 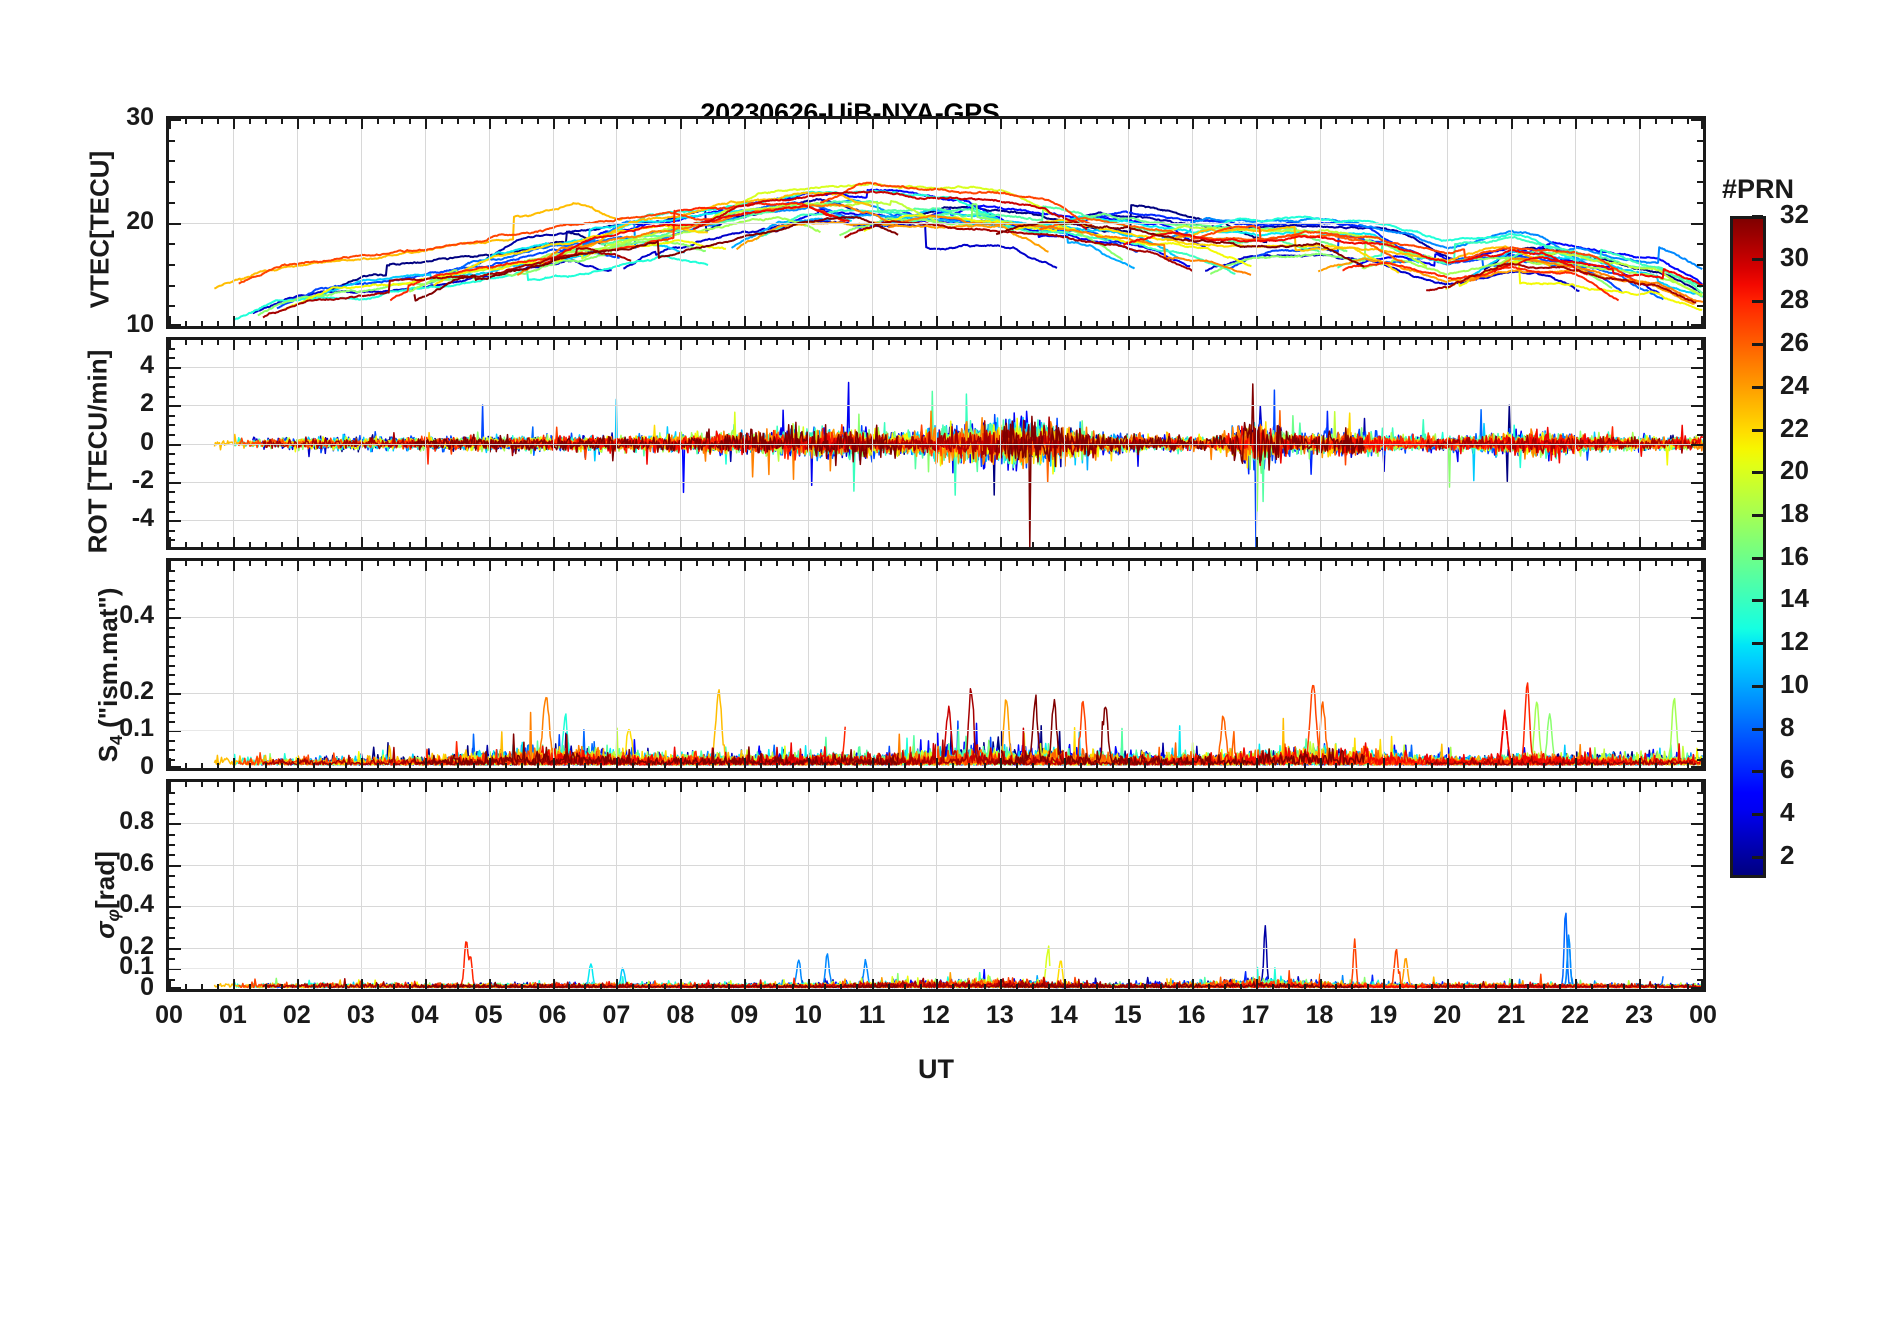 What do you see at coordinates (1383, 1015) in the screenshot?
I see `x-tick-label: 19` at bounding box center [1383, 1015].